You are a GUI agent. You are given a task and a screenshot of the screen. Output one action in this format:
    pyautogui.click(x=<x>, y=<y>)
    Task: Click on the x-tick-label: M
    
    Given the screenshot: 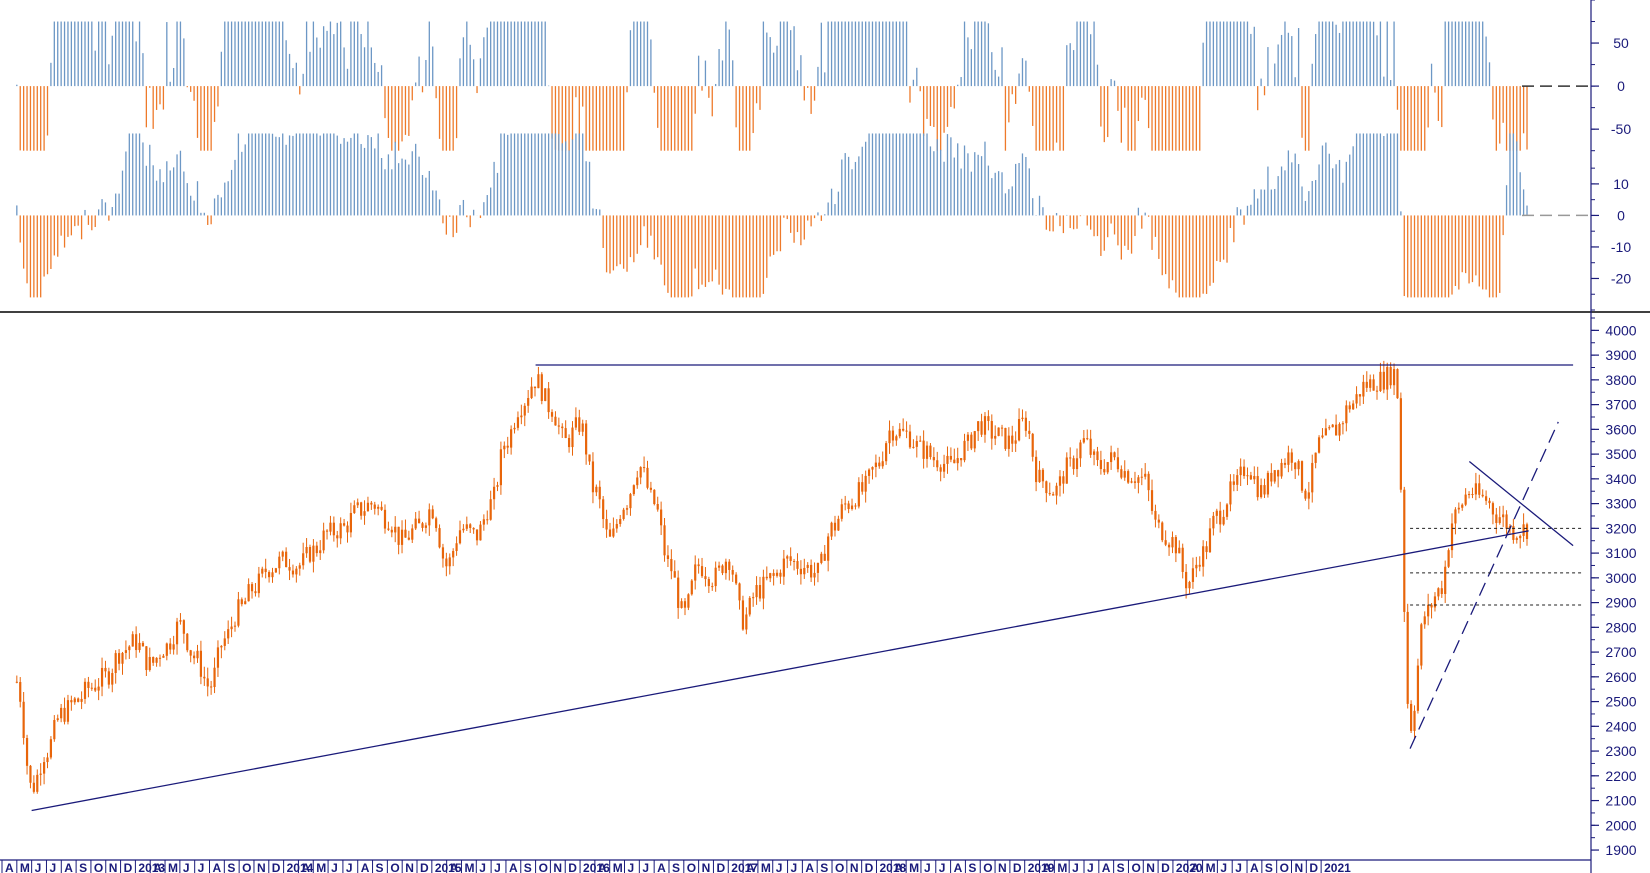 What is the action you would take?
    pyautogui.click(x=173, y=867)
    